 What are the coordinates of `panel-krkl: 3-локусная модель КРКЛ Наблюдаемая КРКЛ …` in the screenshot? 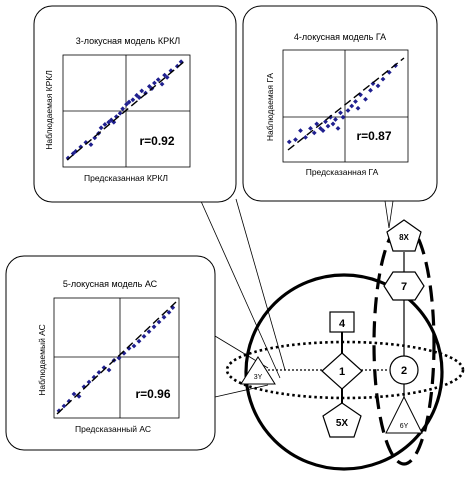 It's located at (117, 109).